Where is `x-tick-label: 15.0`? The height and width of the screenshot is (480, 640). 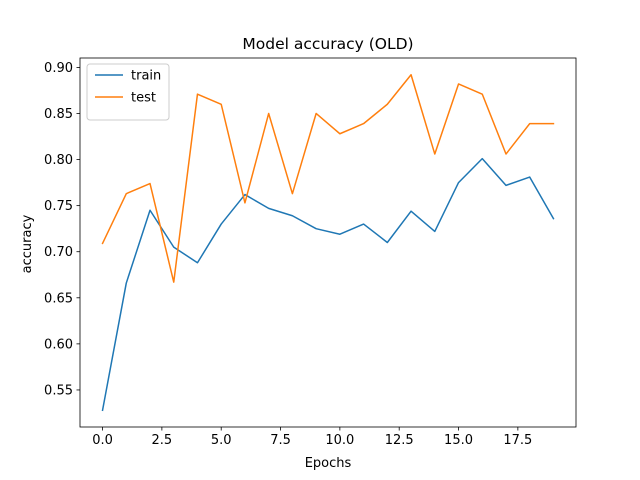
x-tick-label: 15.0 is located at coordinates (458, 440).